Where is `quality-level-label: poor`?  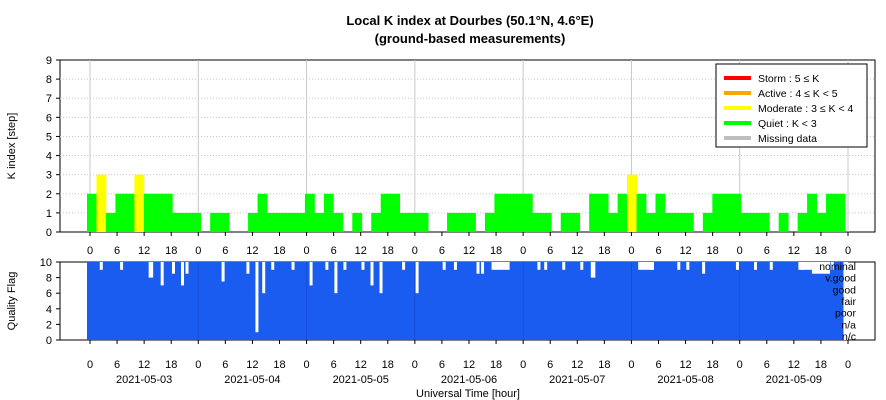 quality-level-label: poor is located at coordinates (846, 314).